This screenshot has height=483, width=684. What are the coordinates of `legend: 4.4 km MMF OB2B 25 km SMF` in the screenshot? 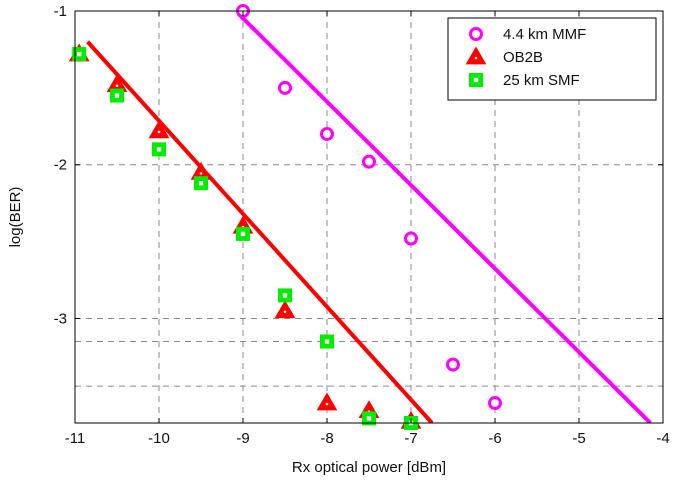 It's located at (552, 59).